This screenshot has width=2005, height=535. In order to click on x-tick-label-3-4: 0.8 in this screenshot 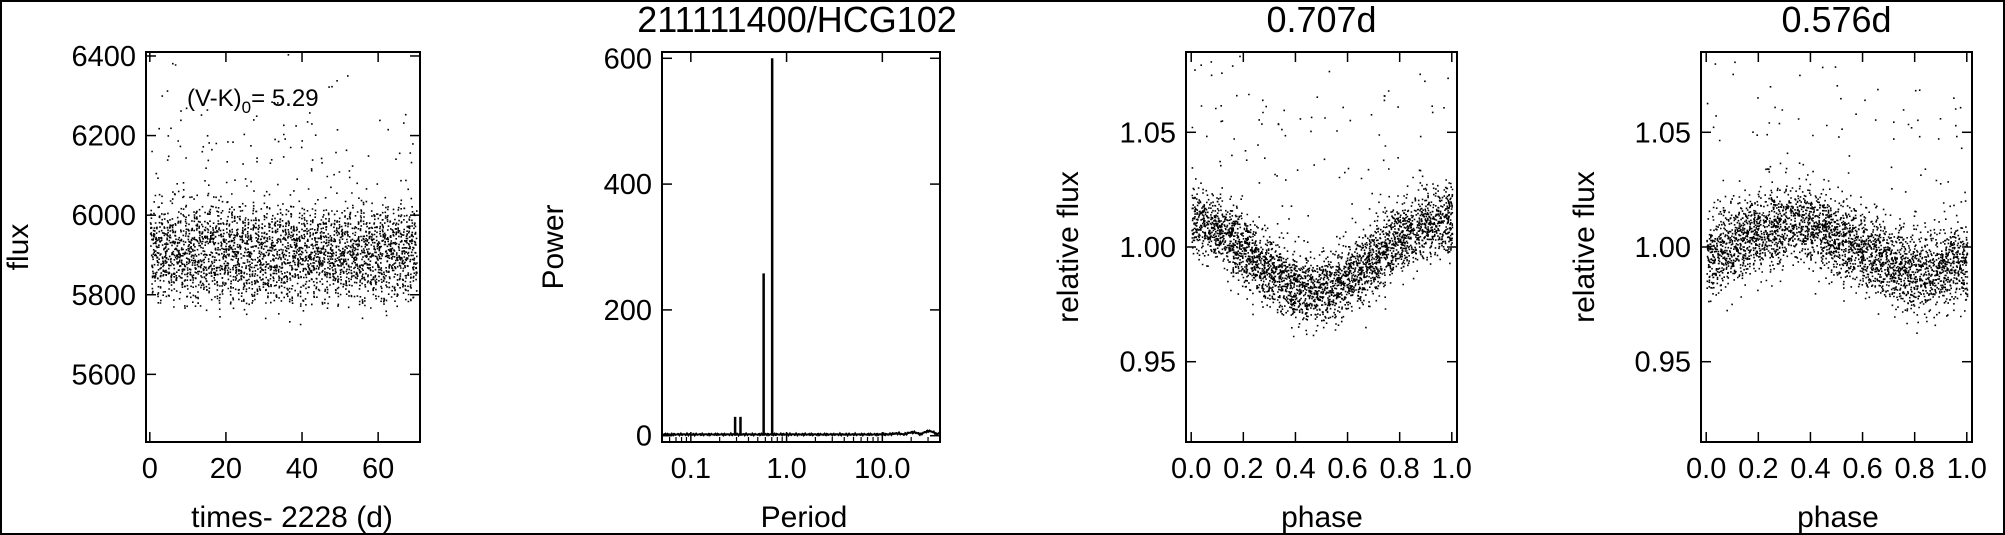, I will do `click(1915, 469)`.